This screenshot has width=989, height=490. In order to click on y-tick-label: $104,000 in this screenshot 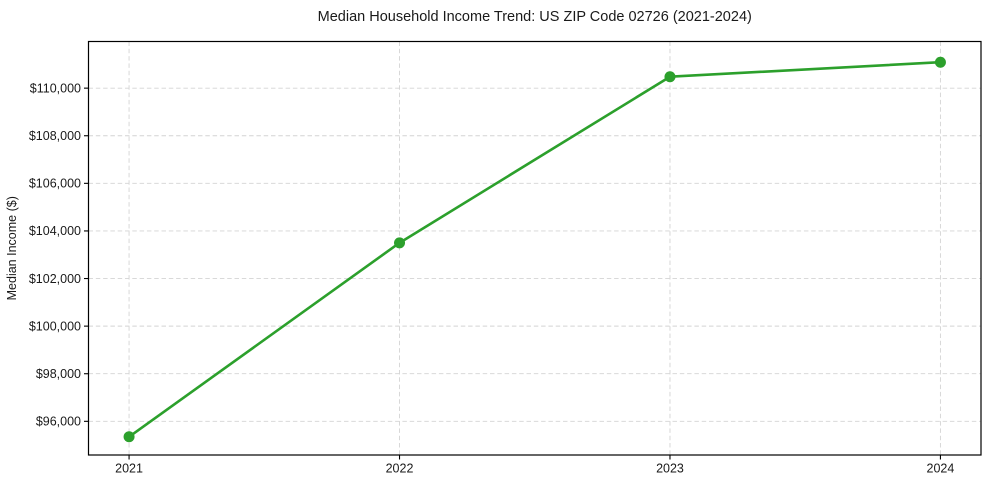, I will do `click(55, 231)`.